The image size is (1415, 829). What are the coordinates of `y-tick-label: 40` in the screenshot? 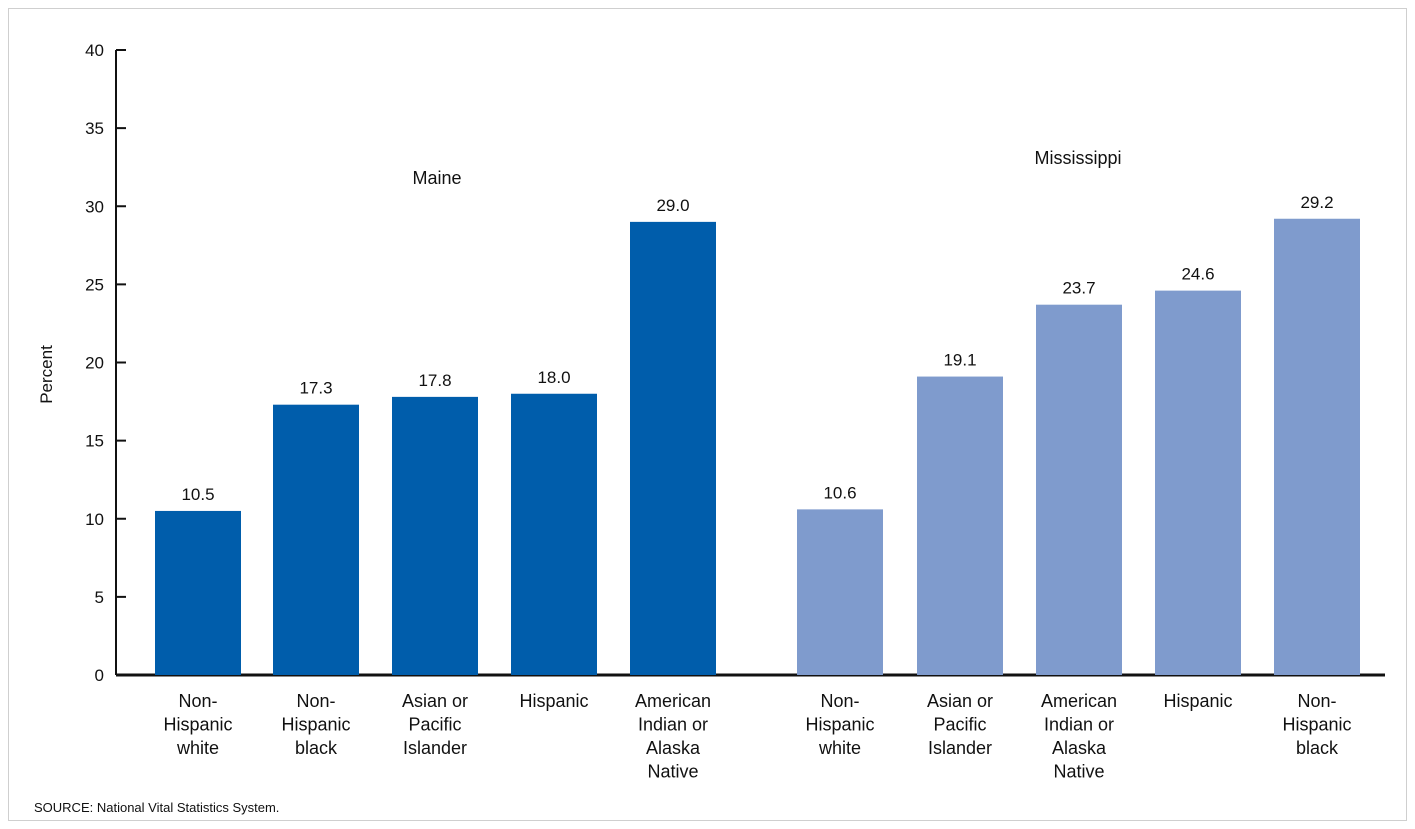 It's located at (94, 50).